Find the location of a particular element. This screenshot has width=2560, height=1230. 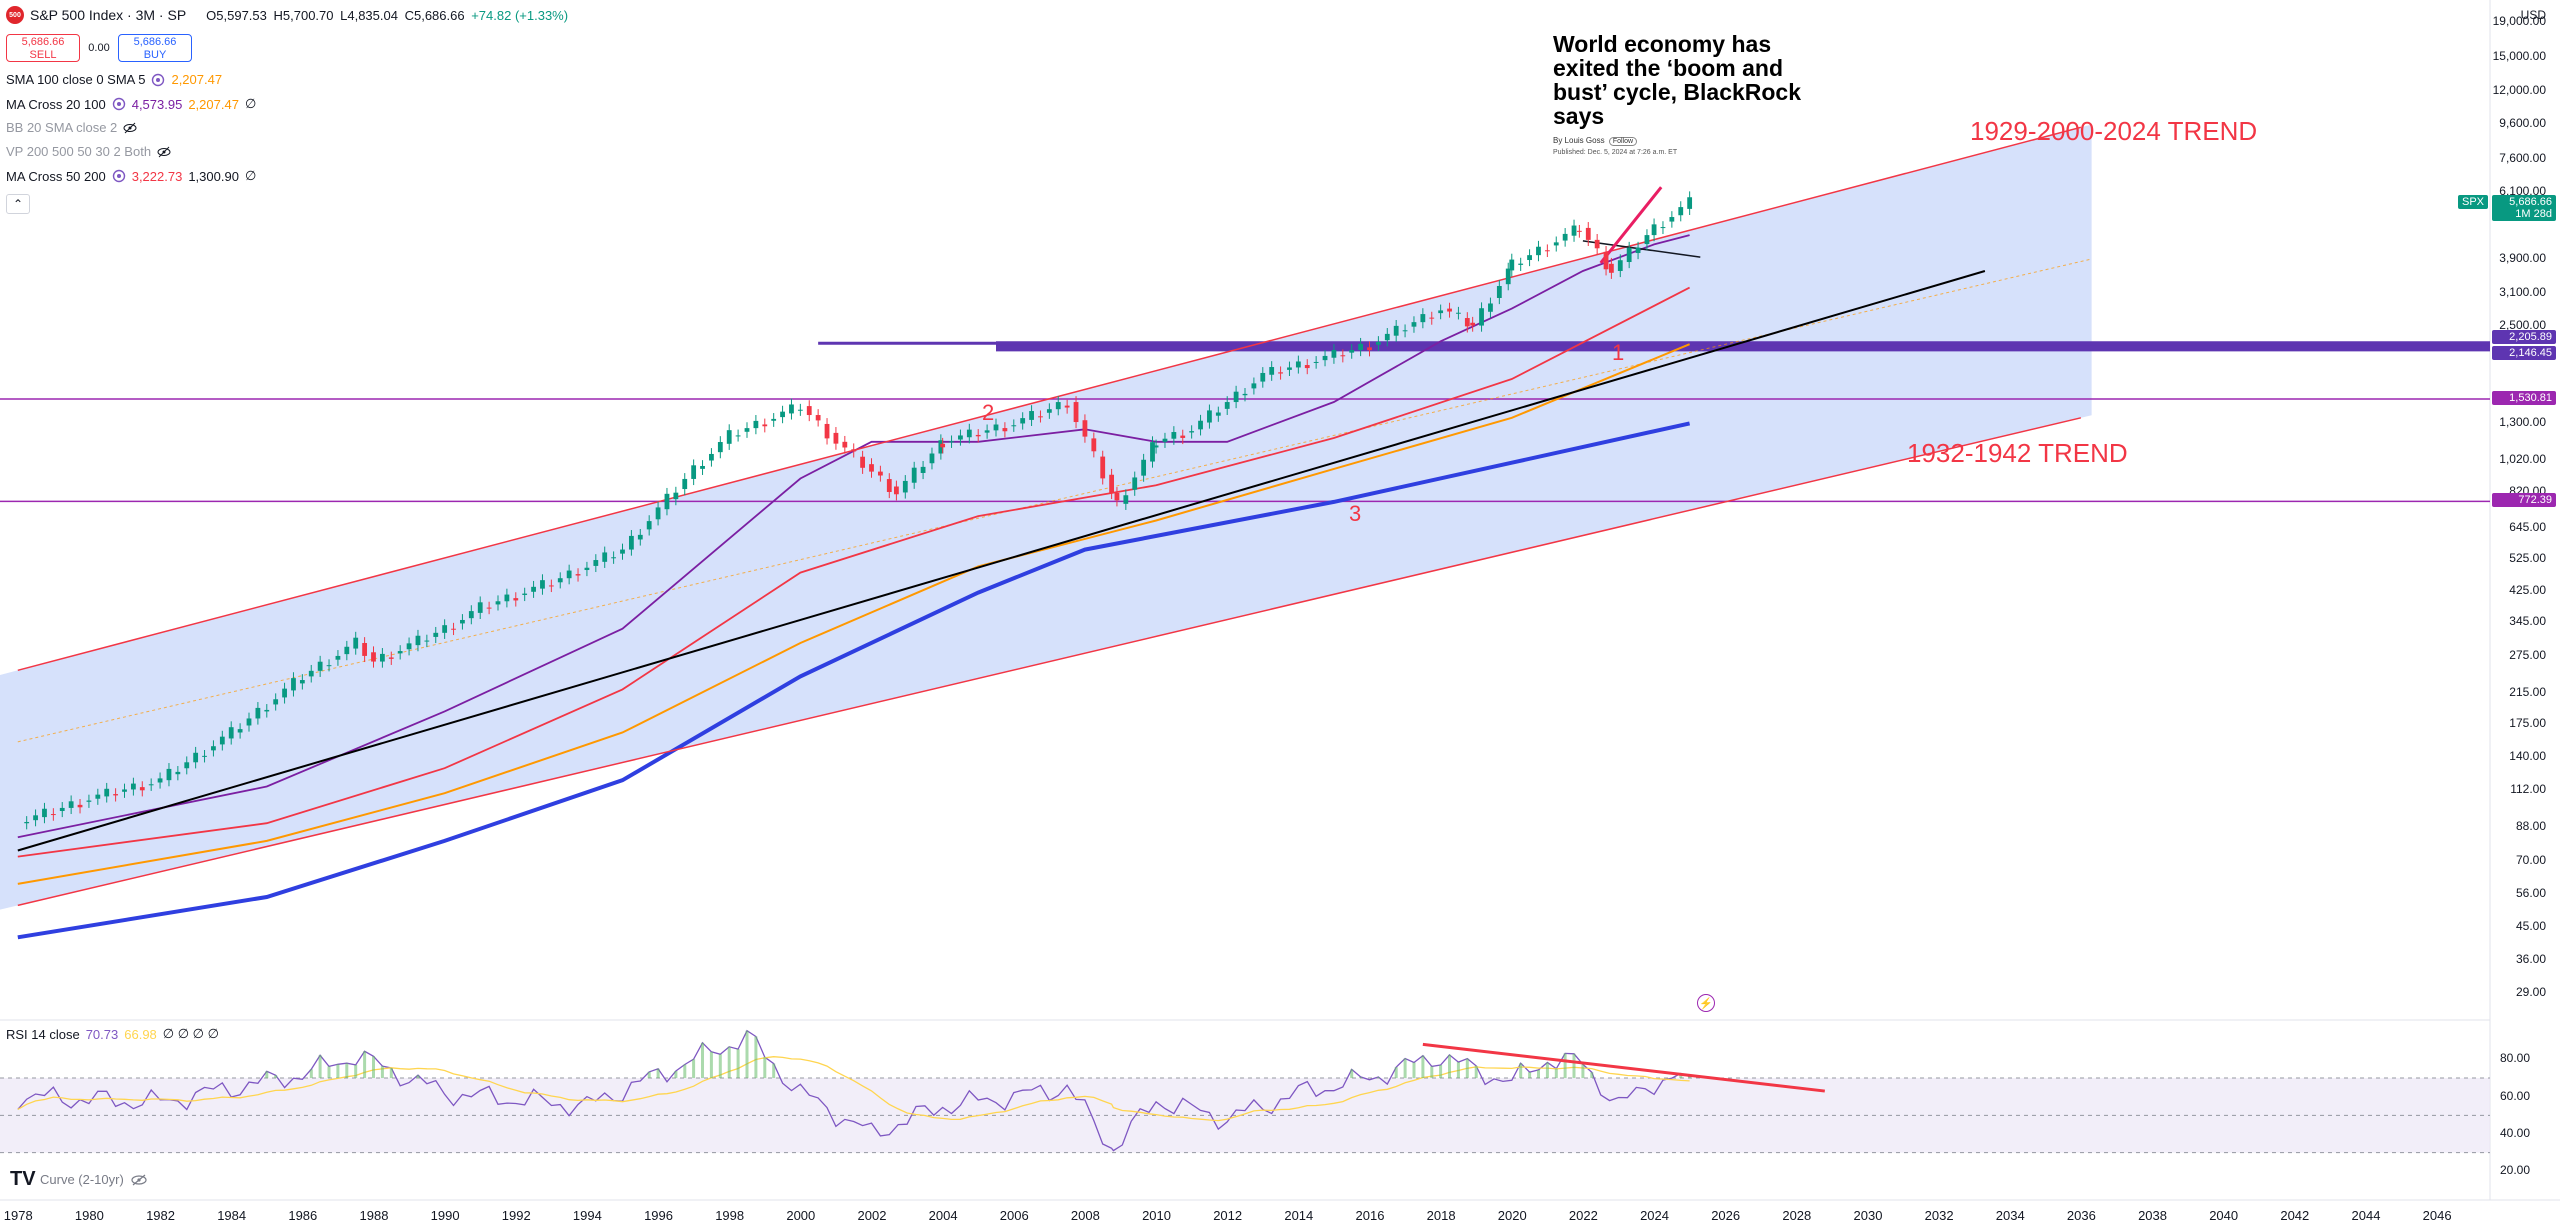

rsi-line is located at coordinates (853, 1090).